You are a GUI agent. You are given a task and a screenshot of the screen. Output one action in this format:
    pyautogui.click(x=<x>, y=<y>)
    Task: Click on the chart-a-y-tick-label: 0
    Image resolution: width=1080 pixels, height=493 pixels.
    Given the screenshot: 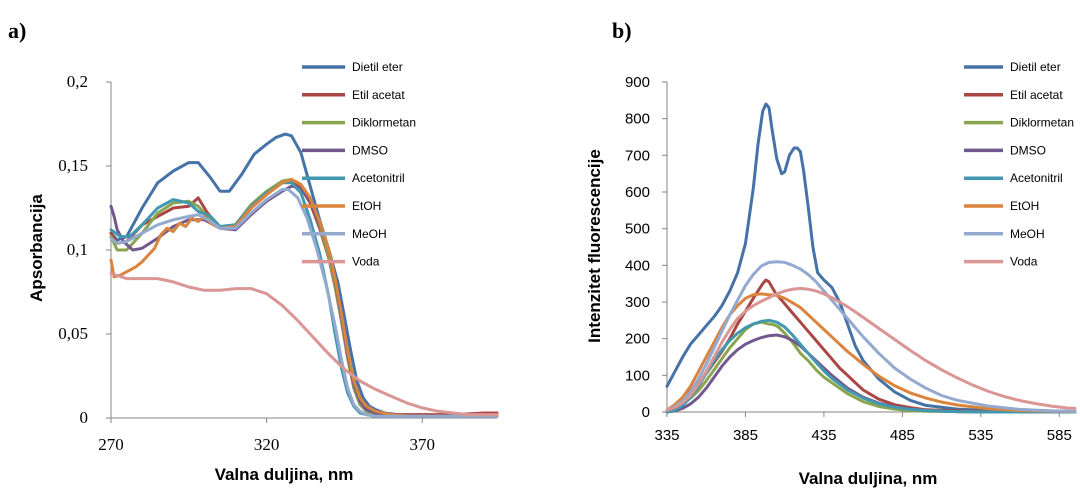 What is the action you would take?
    pyautogui.click(x=84, y=417)
    